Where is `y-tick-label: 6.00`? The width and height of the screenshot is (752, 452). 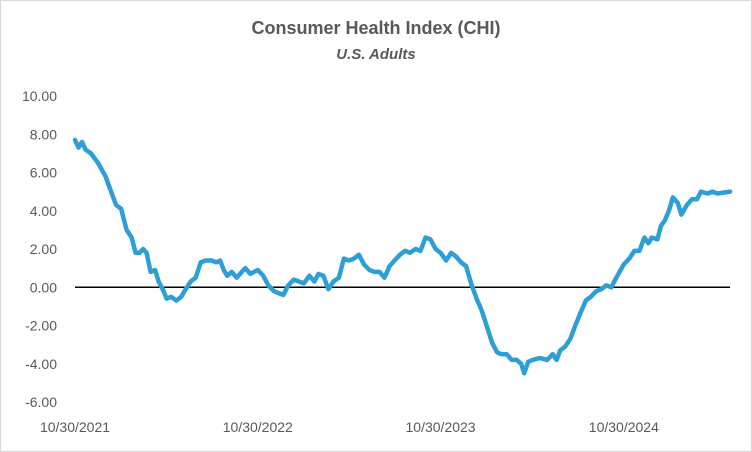
y-tick-label: 6.00 is located at coordinates (43, 173).